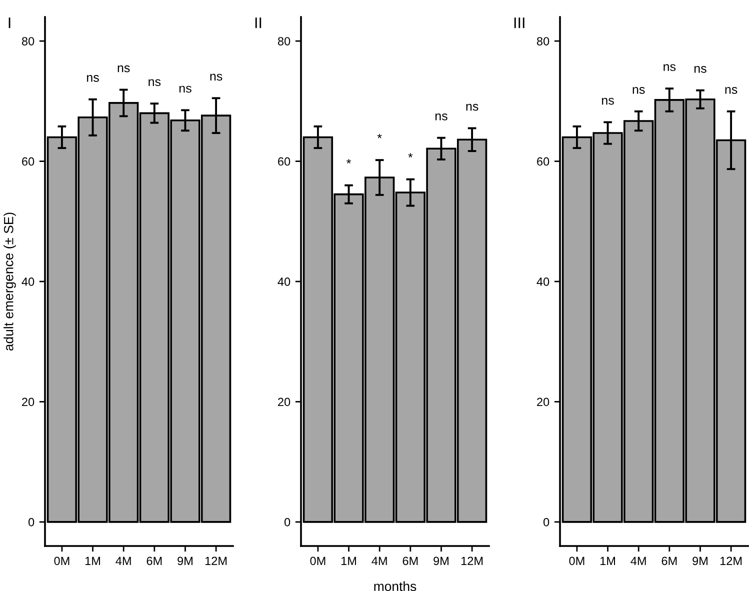 The height and width of the screenshot is (591, 749). What do you see at coordinates (10, 281) in the screenshot?
I see `y-axis-title: adult emergence (± SE)` at bounding box center [10, 281].